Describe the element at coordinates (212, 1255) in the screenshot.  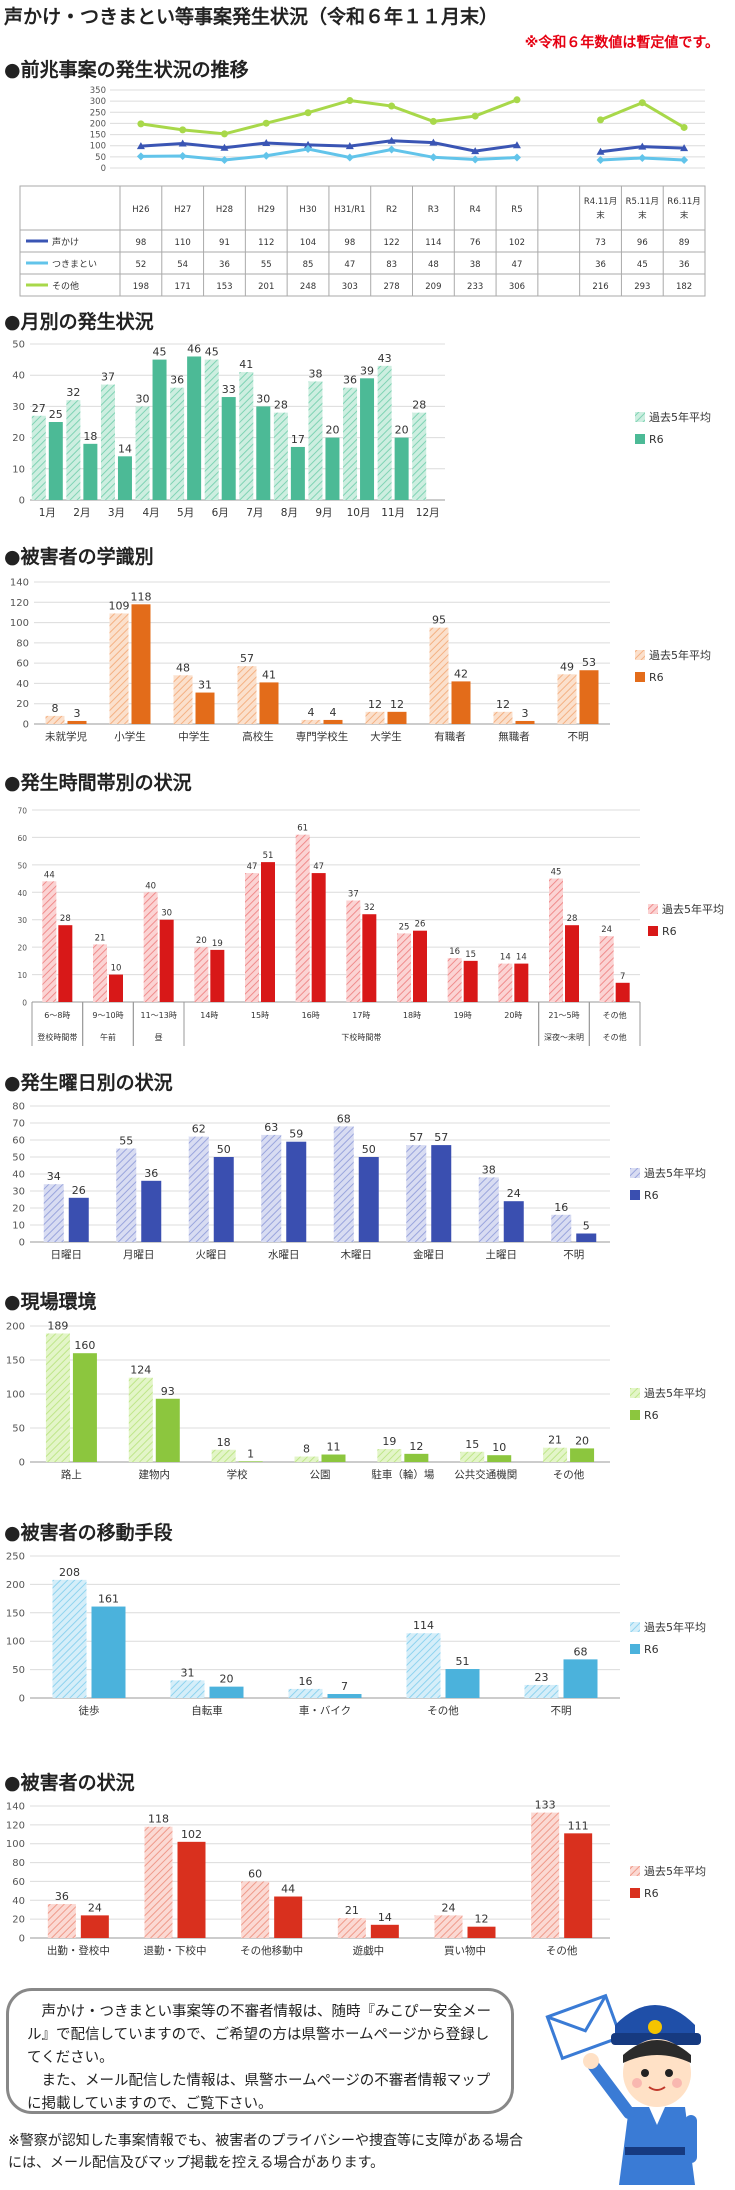
I see `x-tick-label: 火曜日` at that location.